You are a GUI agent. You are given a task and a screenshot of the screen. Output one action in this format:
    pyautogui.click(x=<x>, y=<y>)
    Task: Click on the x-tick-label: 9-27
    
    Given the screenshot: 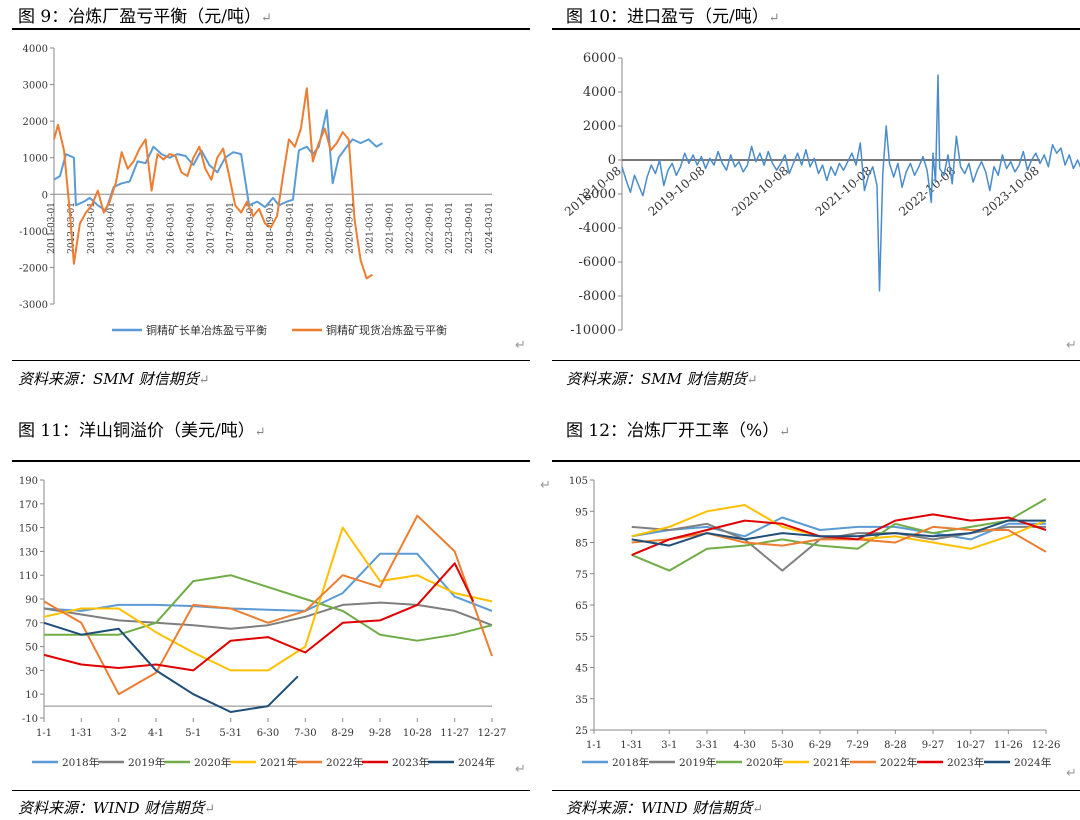 What is the action you would take?
    pyautogui.click(x=933, y=745)
    